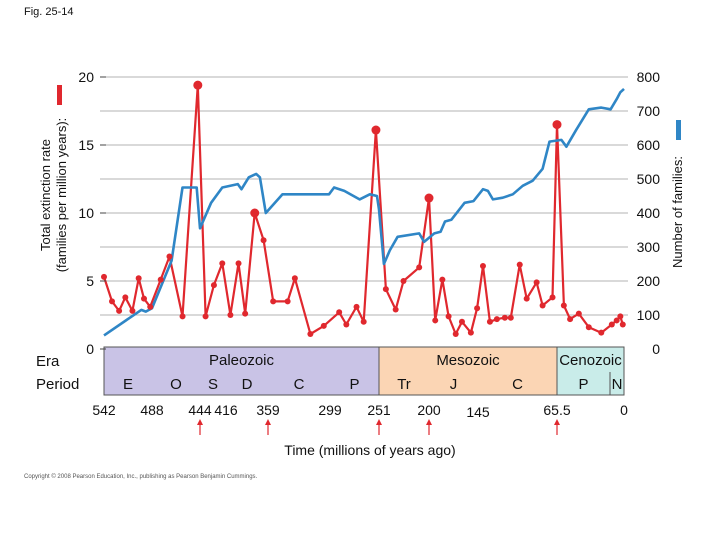 The width and height of the screenshot is (720, 540). Describe the element at coordinates (213, 384) in the screenshot. I see `period-label: S` at that location.